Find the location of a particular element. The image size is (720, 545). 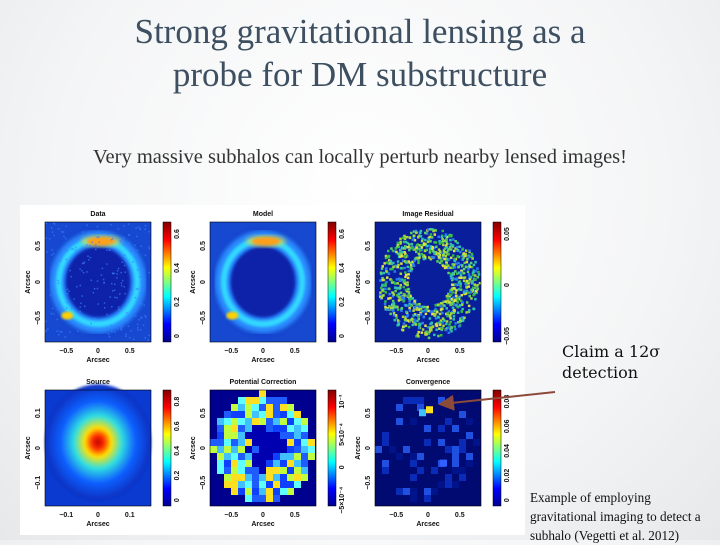

colorbar is located at coordinates (167, 448).